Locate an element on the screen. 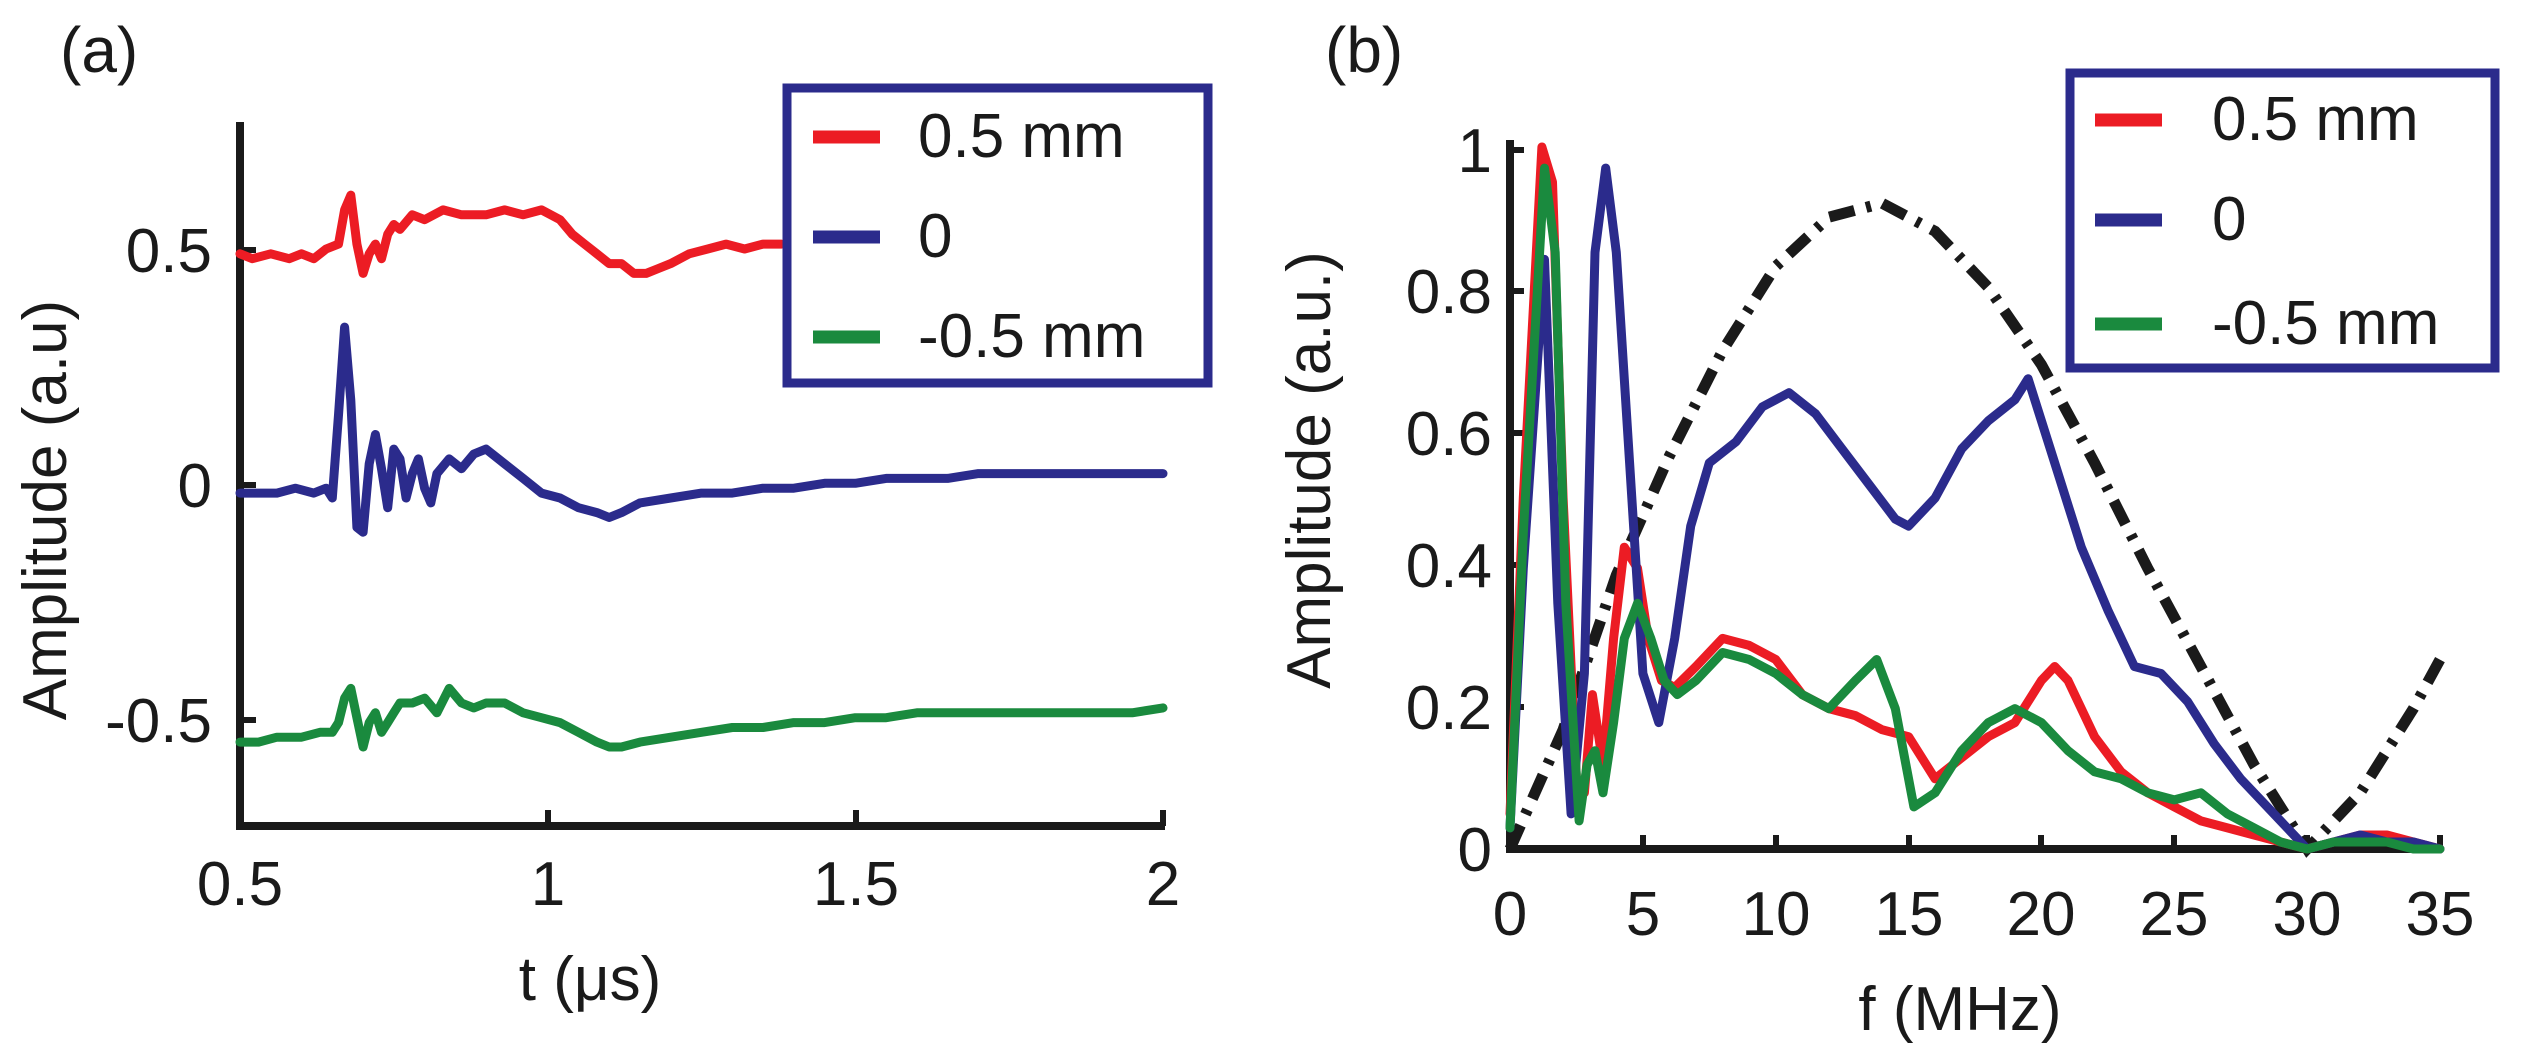 This screenshot has width=2530, height=1044. panel-a-x-tick-label-0: 0.5 is located at coordinates (240, 884).